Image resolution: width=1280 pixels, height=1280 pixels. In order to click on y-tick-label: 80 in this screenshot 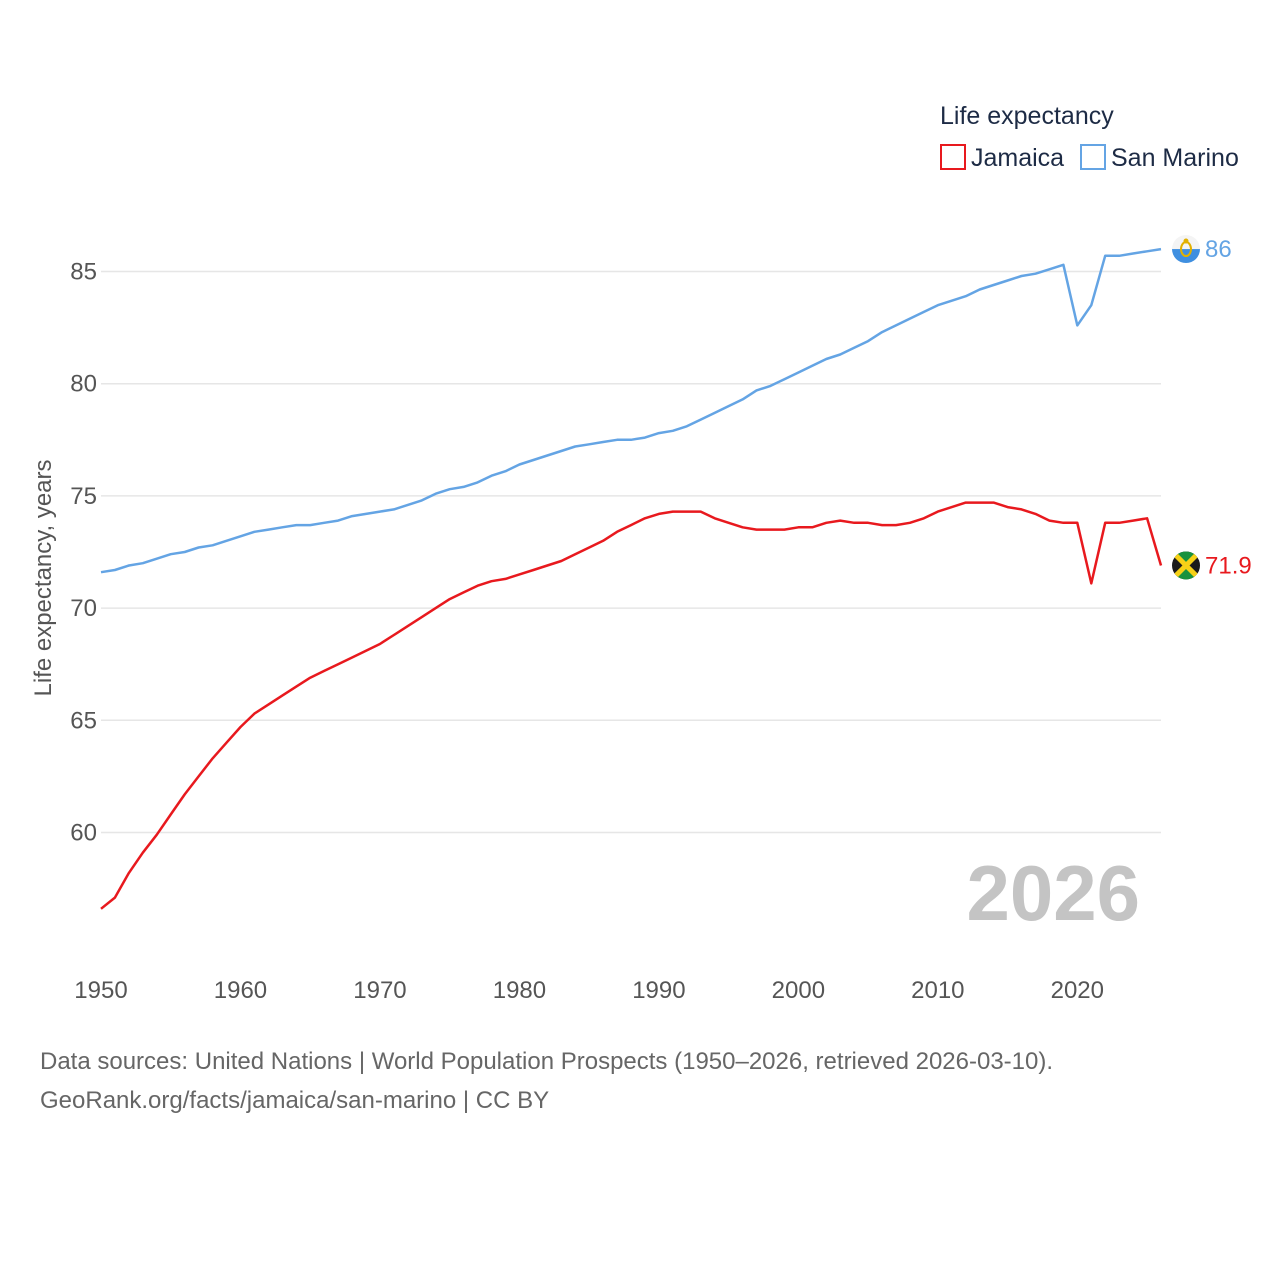, I will do `click(83, 384)`.